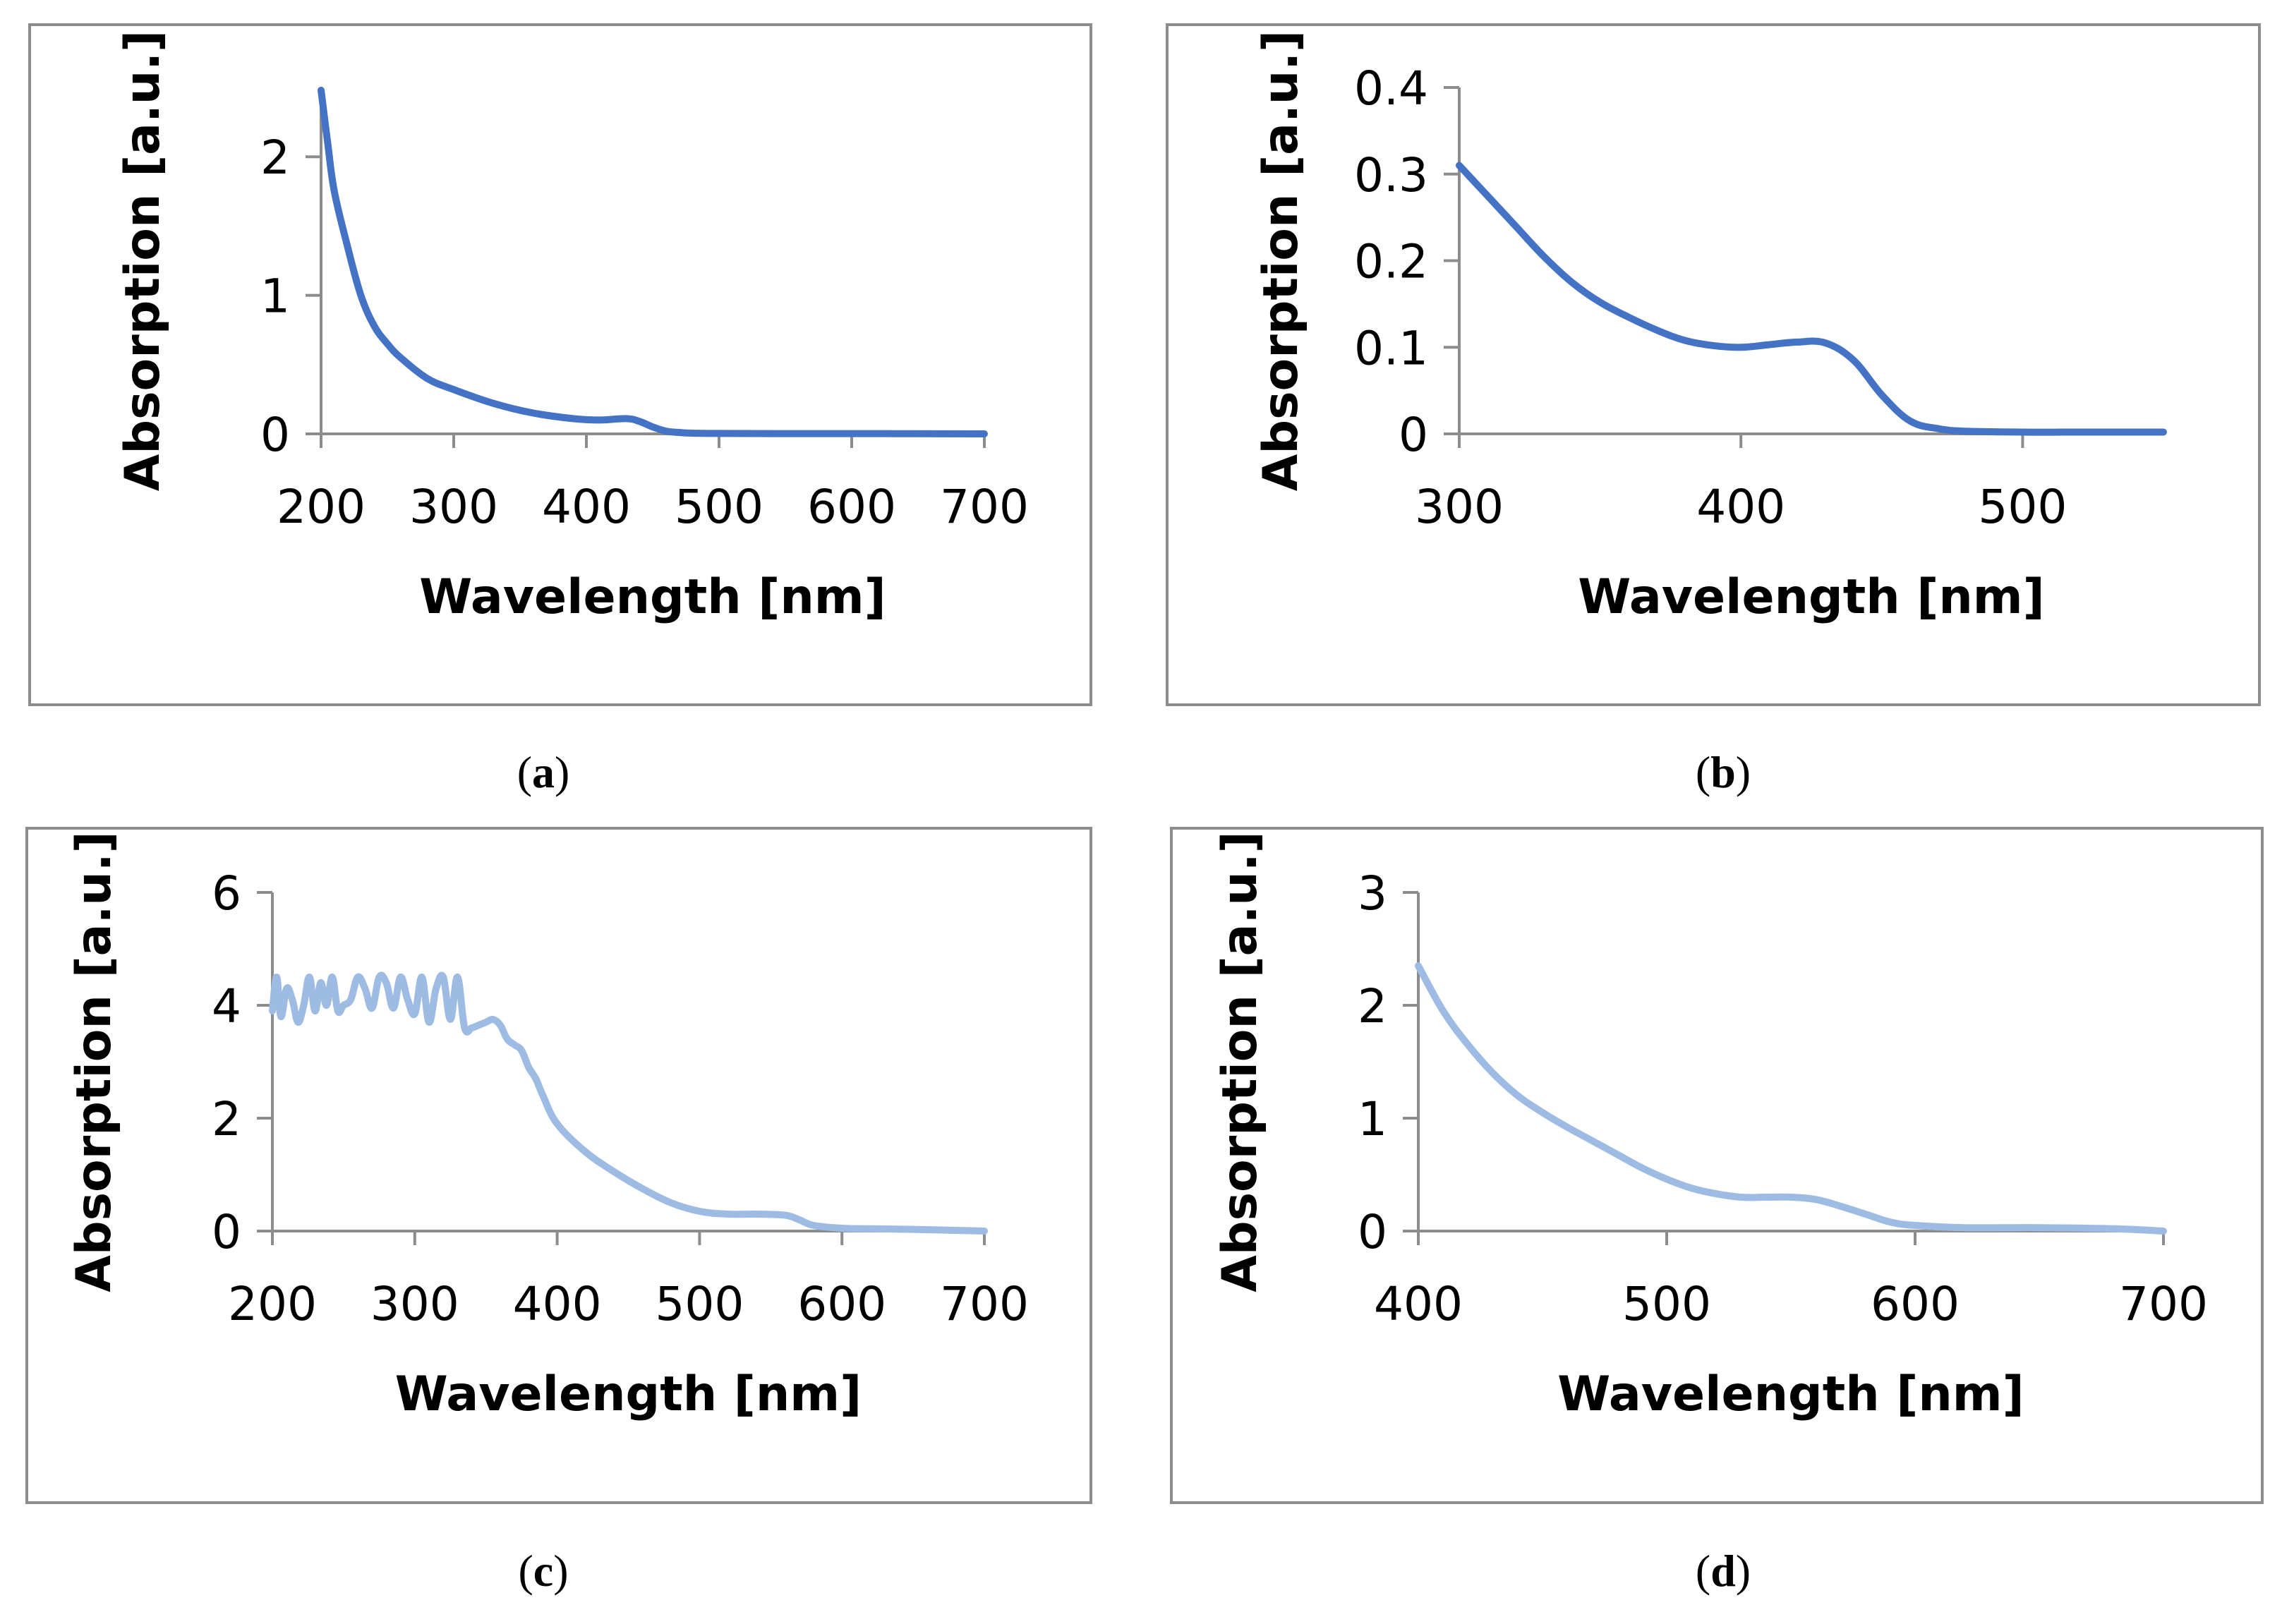  Describe the element at coordinates (1391, 175) in the screenshot. I see `y-tick-label: 0.3` at that location.